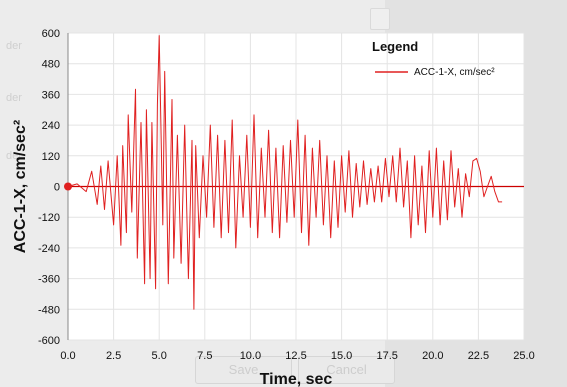  What do you see at coordinates (296, 379) in the screenshot?
I see `x-axis-title: Time, sec` at bounding box center [296, 379].